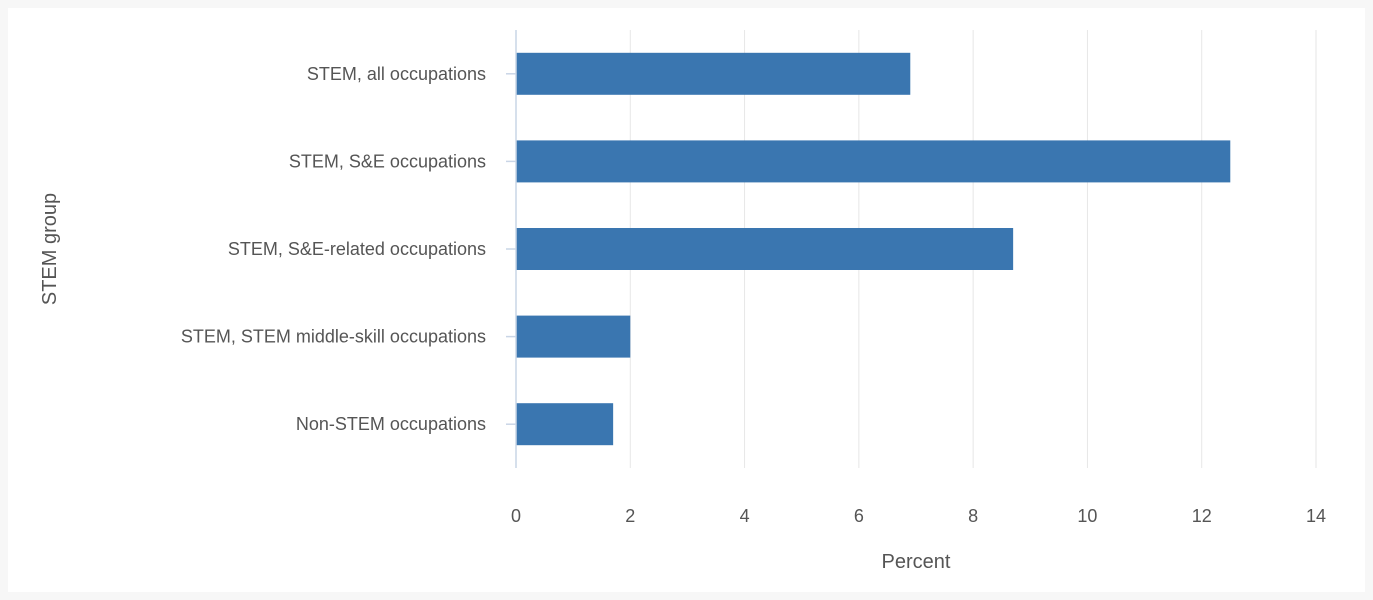 The width and height of the screenshot is (1373, 600). I want to click on y-axis-title: STEM group, so click(50, 249).